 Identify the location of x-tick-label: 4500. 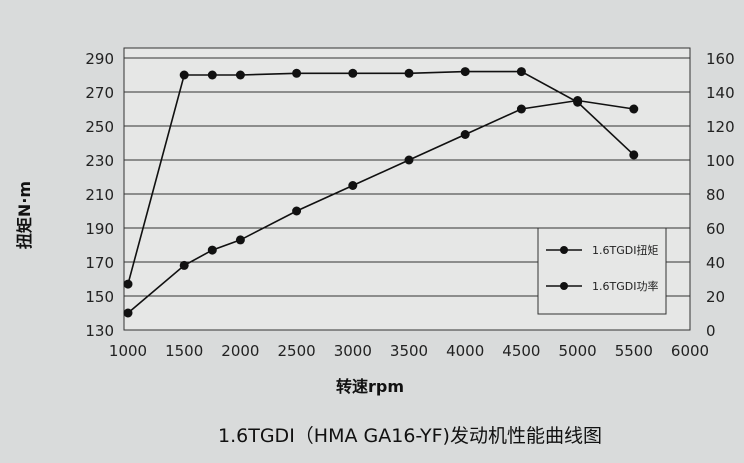
(521, 351).